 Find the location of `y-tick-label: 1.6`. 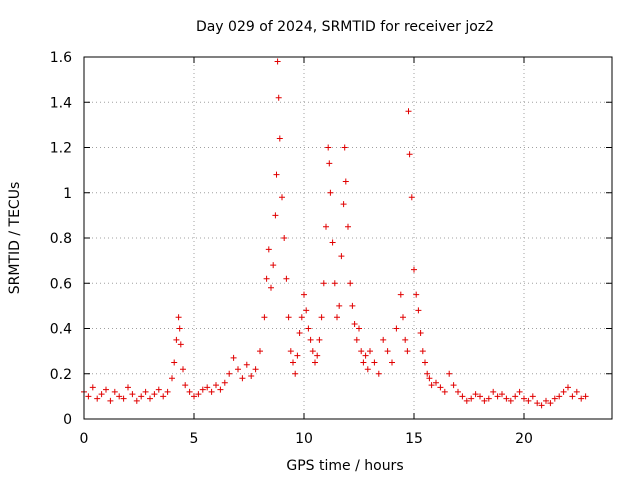

y-tick-label: 1.6 is located at coordinates (61, 58).